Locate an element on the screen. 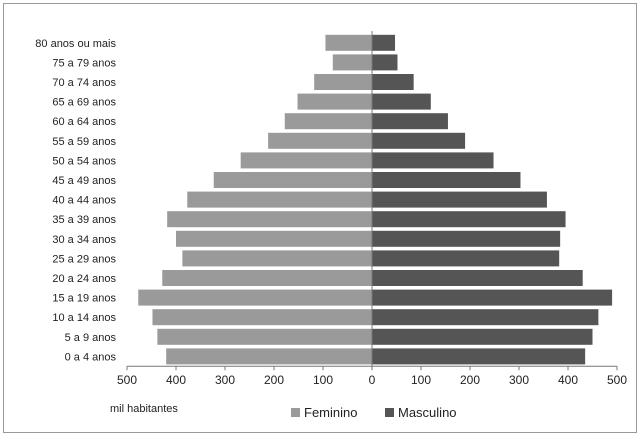  category-label: 60 a 64 anos is located at coordinates (84, 122).